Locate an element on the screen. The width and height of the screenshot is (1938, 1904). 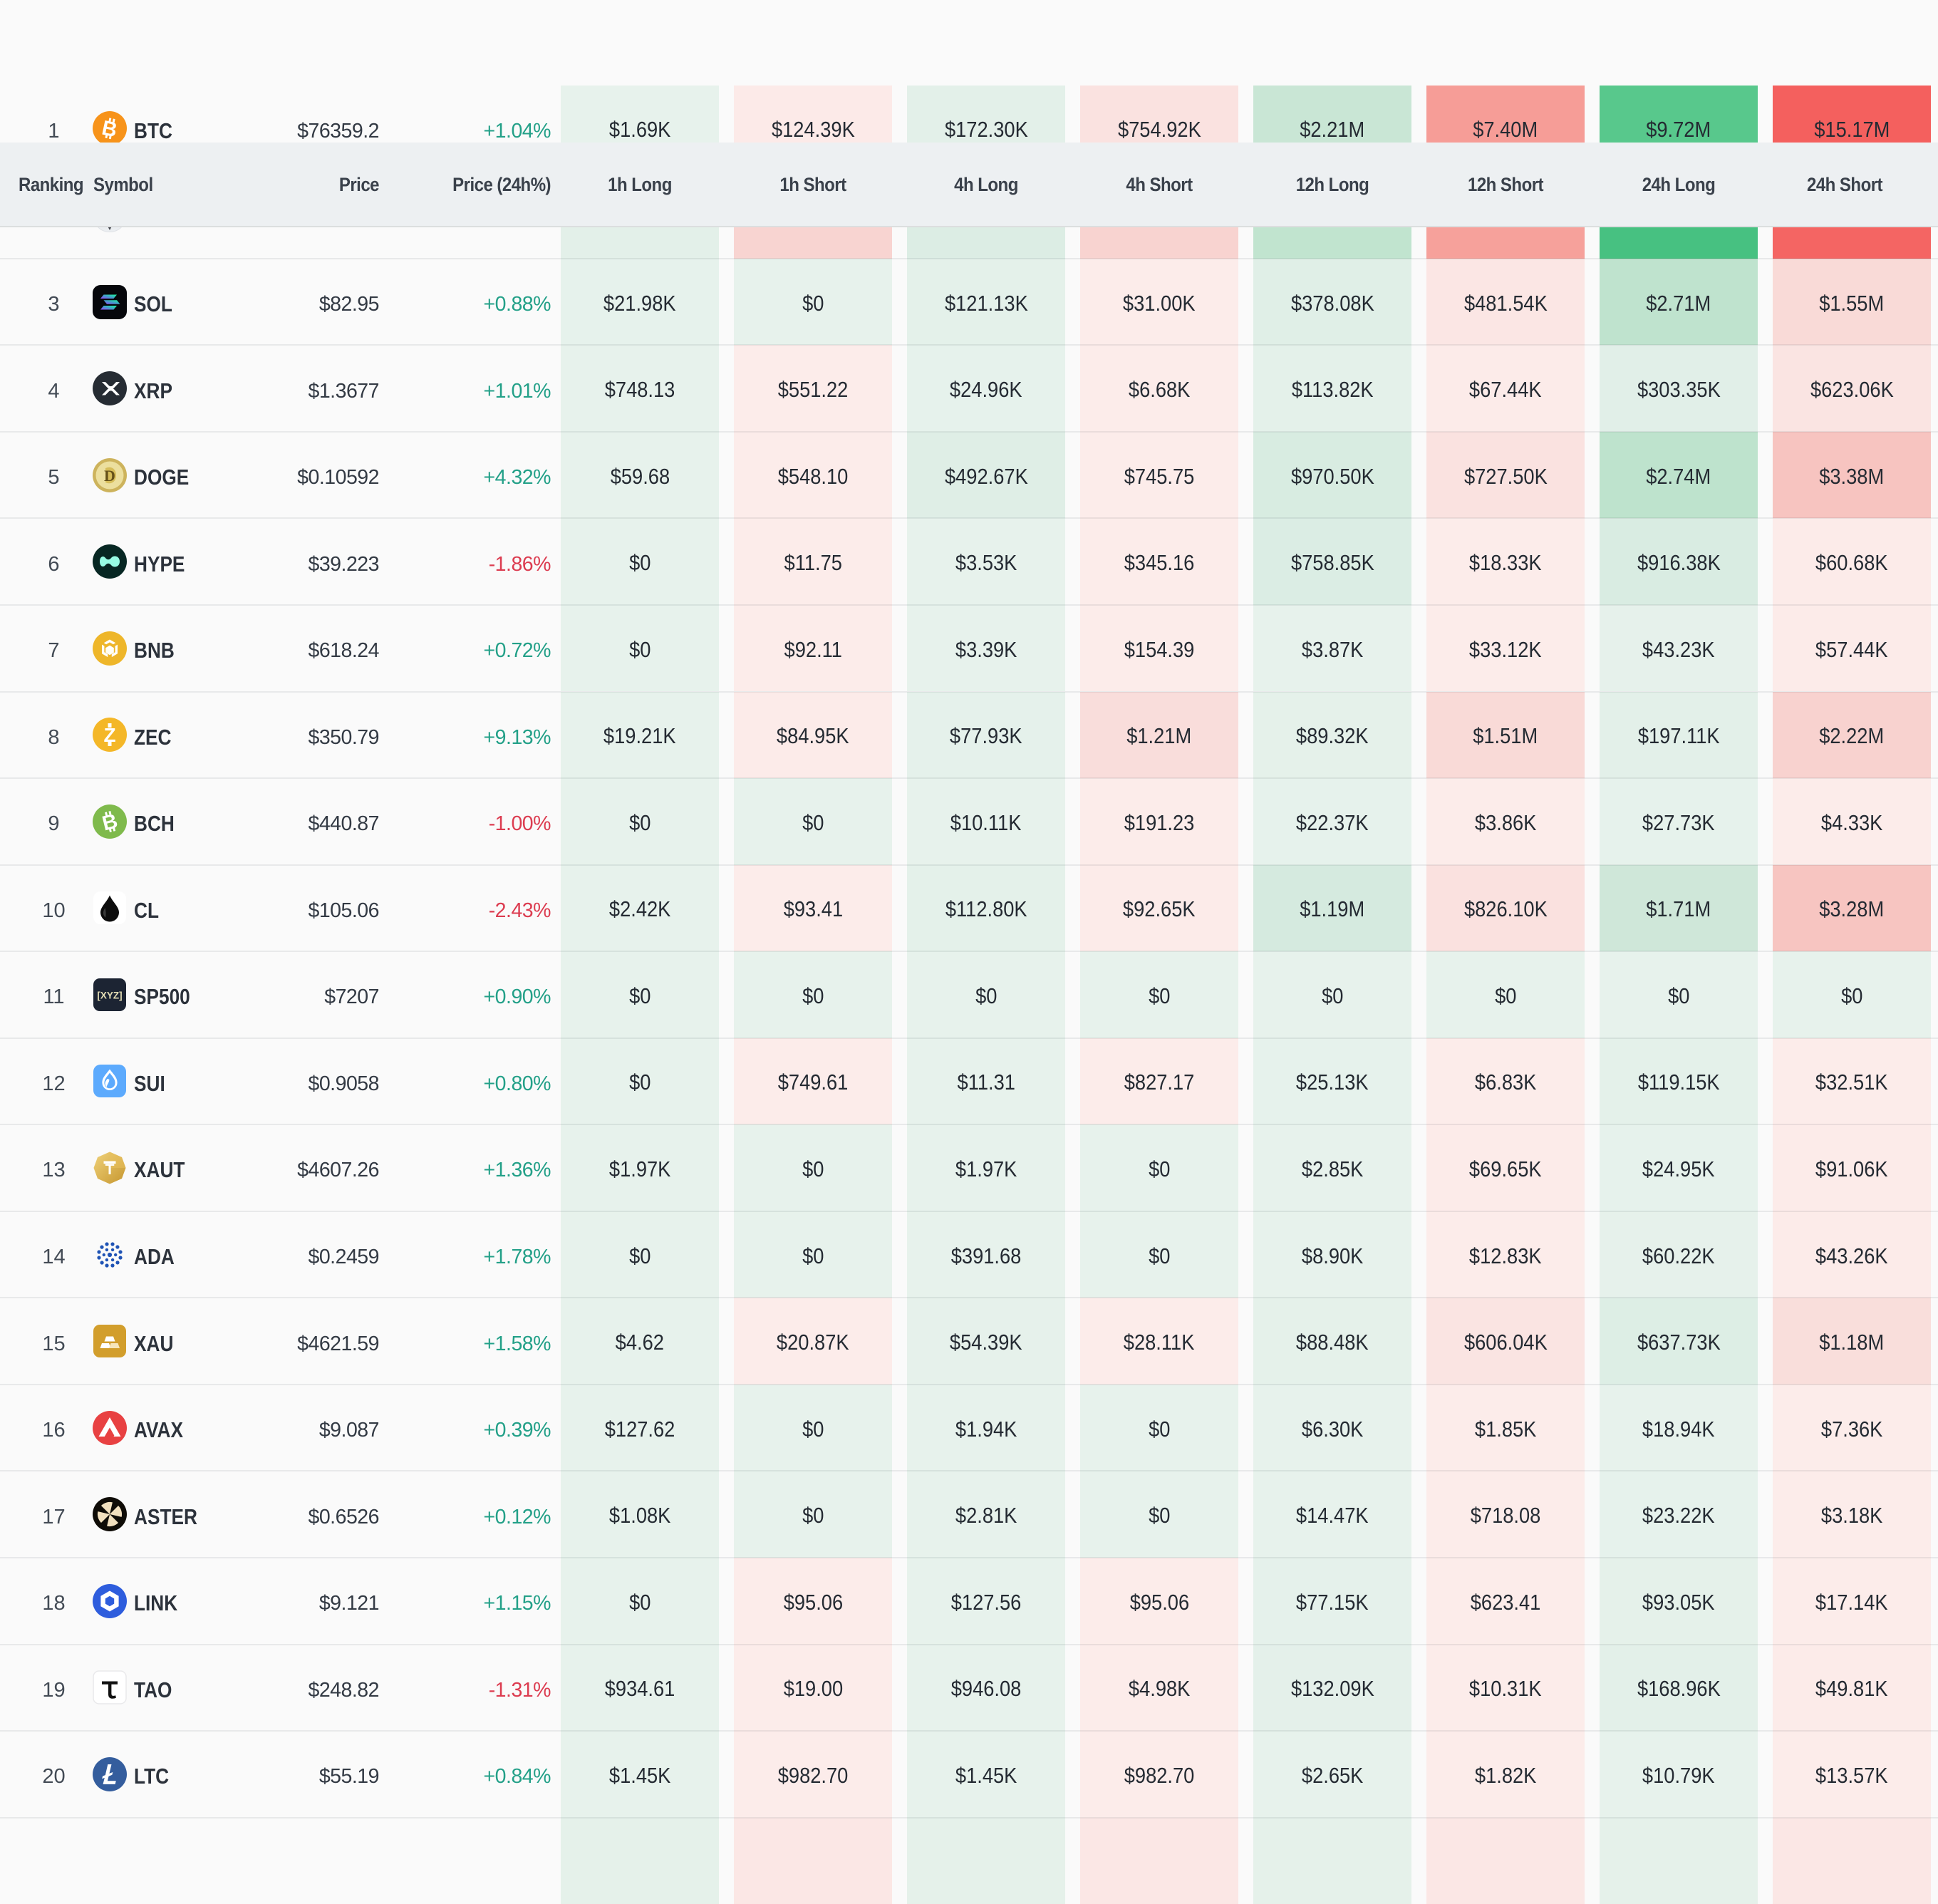
svg-text: Z is located at coordinates (109, 735).